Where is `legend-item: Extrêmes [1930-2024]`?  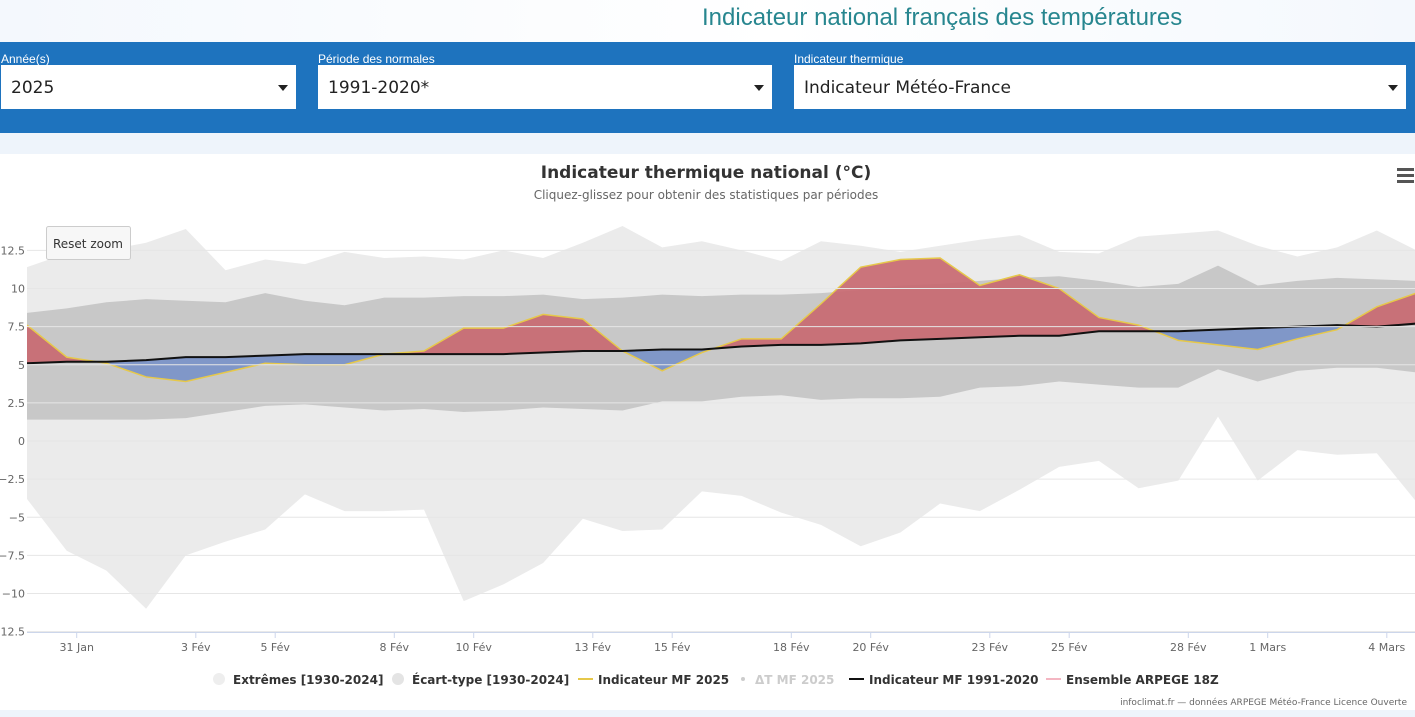 legend-item: Extrêmes [1930-2024] is located at coordinates (298, 680).